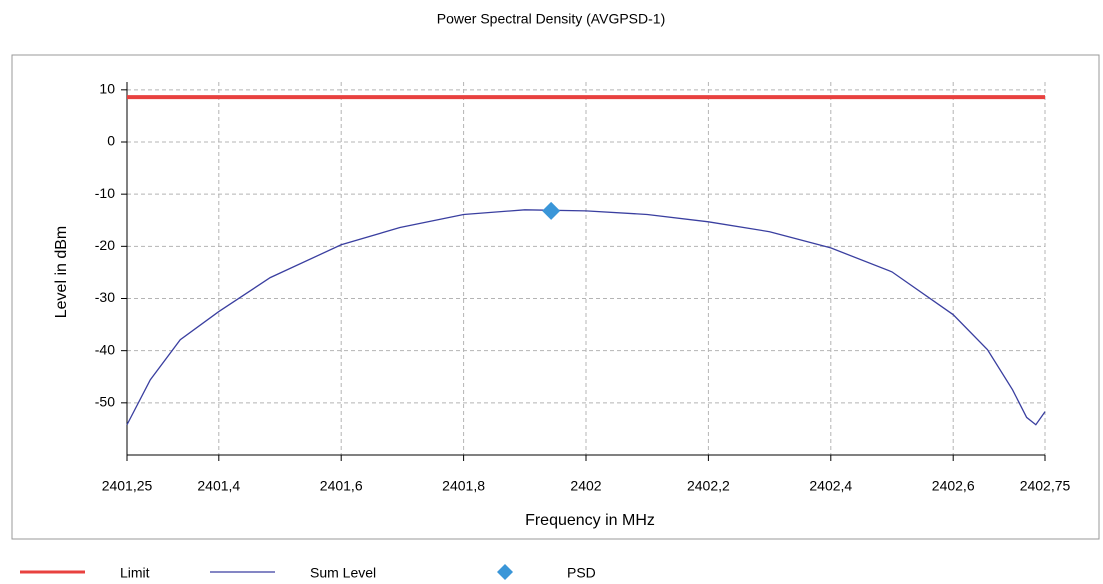 The width and height of the screenshot is (1103, 584). What do you see at coordinates (463, 486) in the screenshot?
I see `x-tick-label: 2401,8` at bounding box center [463, 486].